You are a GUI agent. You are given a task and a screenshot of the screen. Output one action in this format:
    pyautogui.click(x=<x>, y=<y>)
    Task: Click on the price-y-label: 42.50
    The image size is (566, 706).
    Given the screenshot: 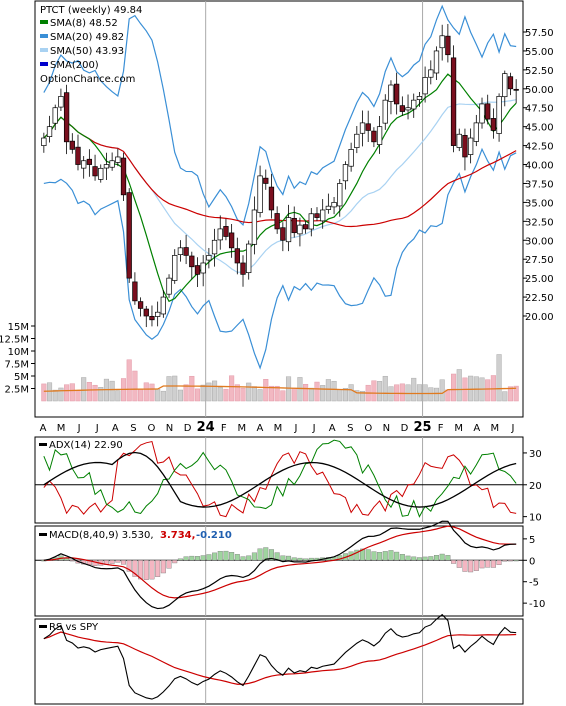 What is the action you would take?
    pyautogui.click(x=539, y=147)
    